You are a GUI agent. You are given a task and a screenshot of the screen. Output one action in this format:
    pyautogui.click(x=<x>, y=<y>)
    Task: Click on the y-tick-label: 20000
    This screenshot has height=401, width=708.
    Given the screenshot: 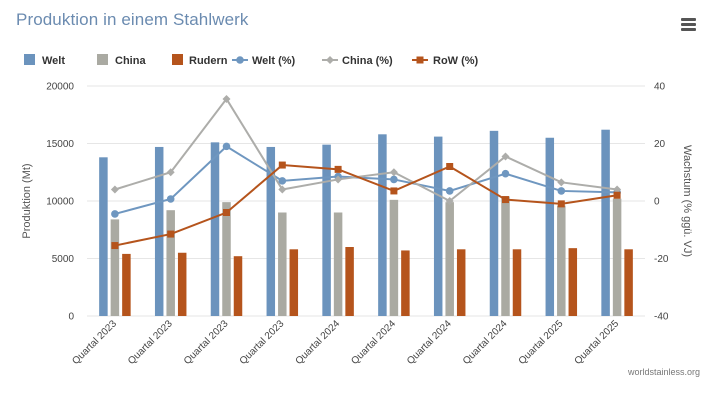 What is the action you would take?
    pyautogui.click(x=60, y=87)
    